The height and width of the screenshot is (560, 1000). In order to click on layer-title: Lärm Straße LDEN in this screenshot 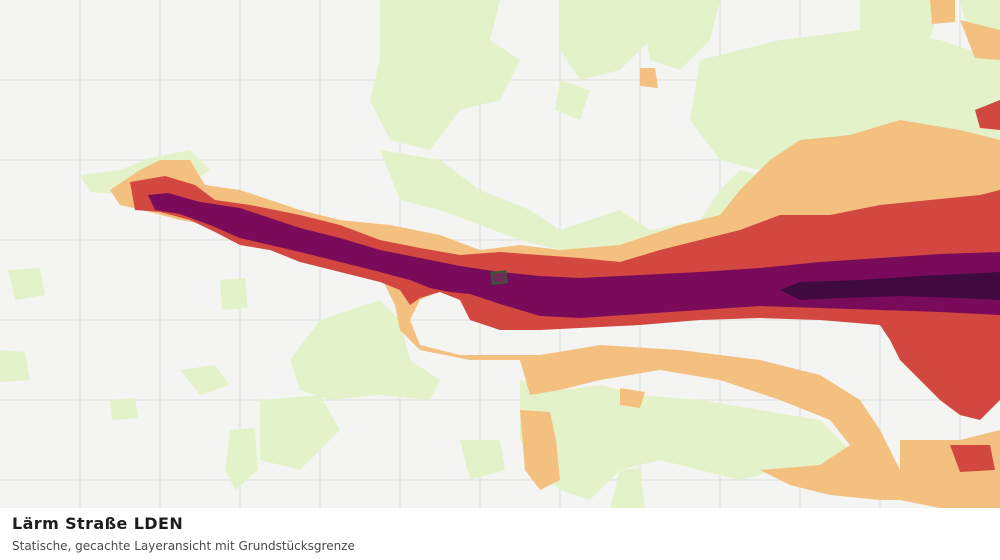, I will do `click(98, 523)`.